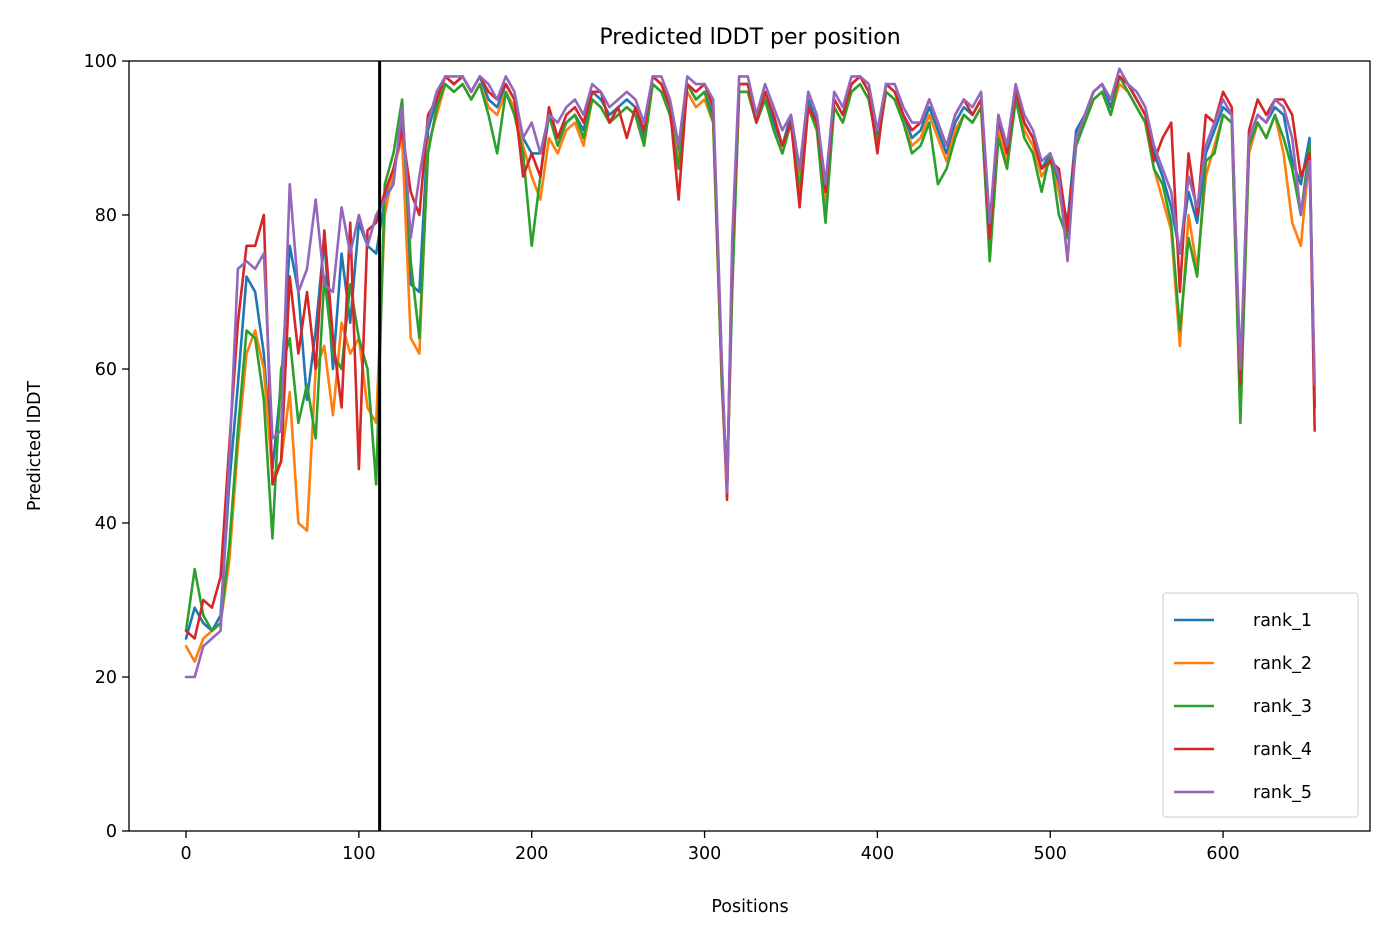  Describe the element at coordinates (1282, 707) in the screenshot. I see `legend-label-rank_3: rank_3` at that location.